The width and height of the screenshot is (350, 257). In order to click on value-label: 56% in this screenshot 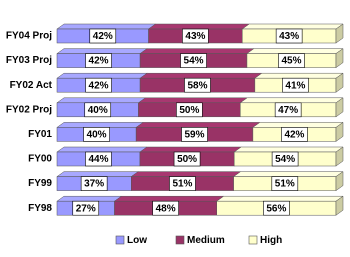, I will do `click(276, 208)`.